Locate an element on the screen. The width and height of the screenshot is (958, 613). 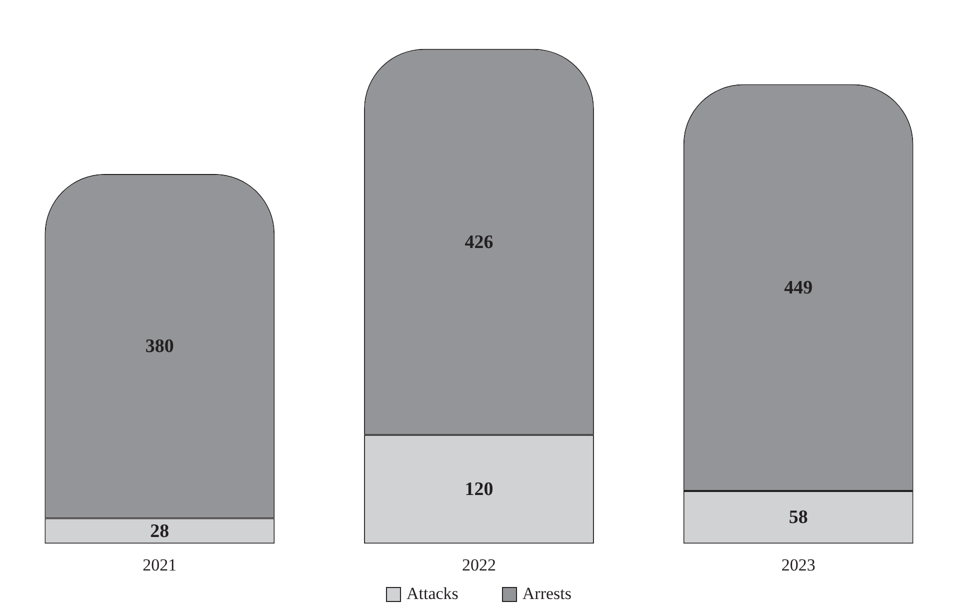
data-label: 58 is located at coordinates (798, 517).